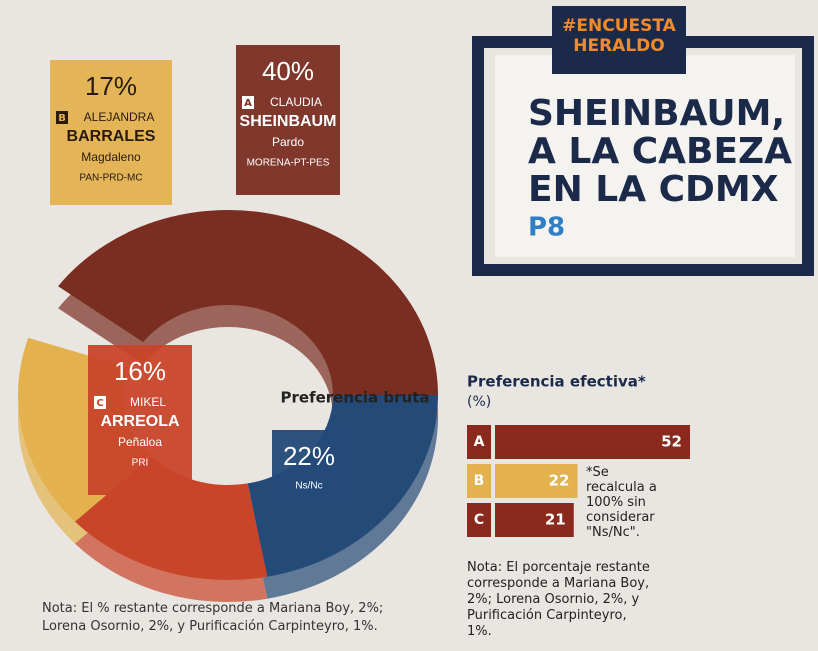  I want to click on tag: HERALDO, so click(618, 46).